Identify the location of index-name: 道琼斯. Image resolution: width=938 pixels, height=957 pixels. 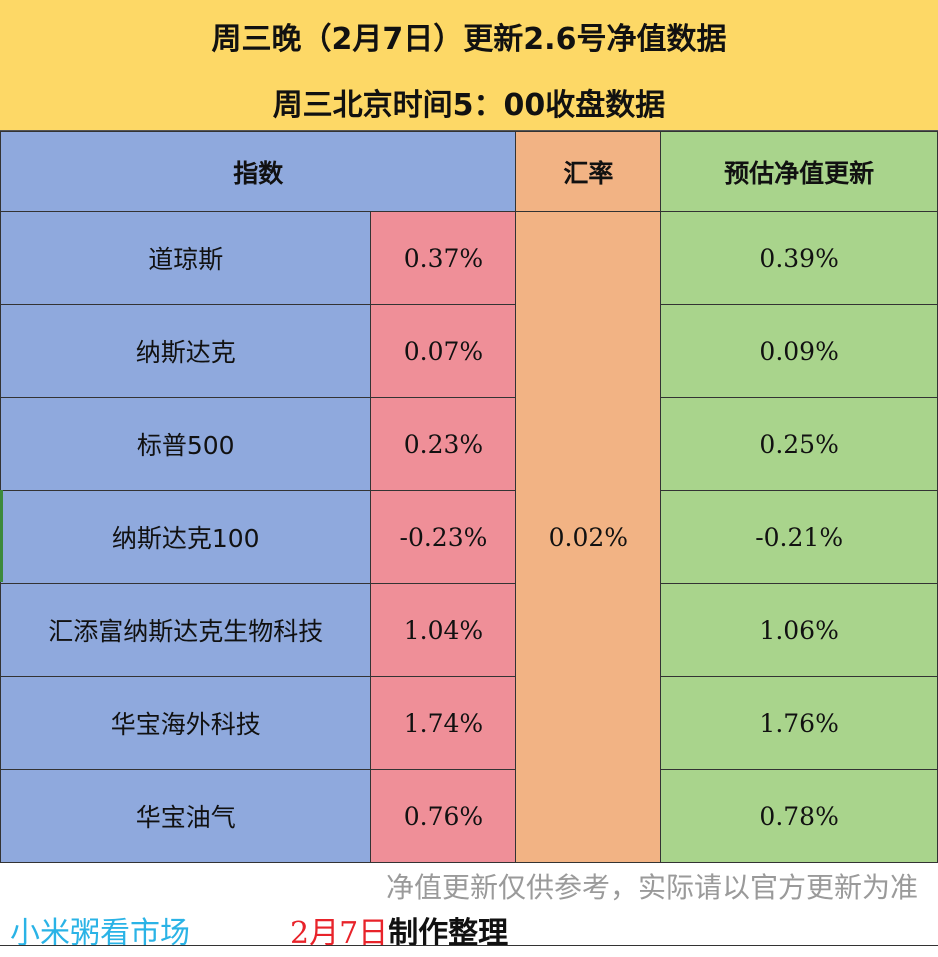
(186, 258).